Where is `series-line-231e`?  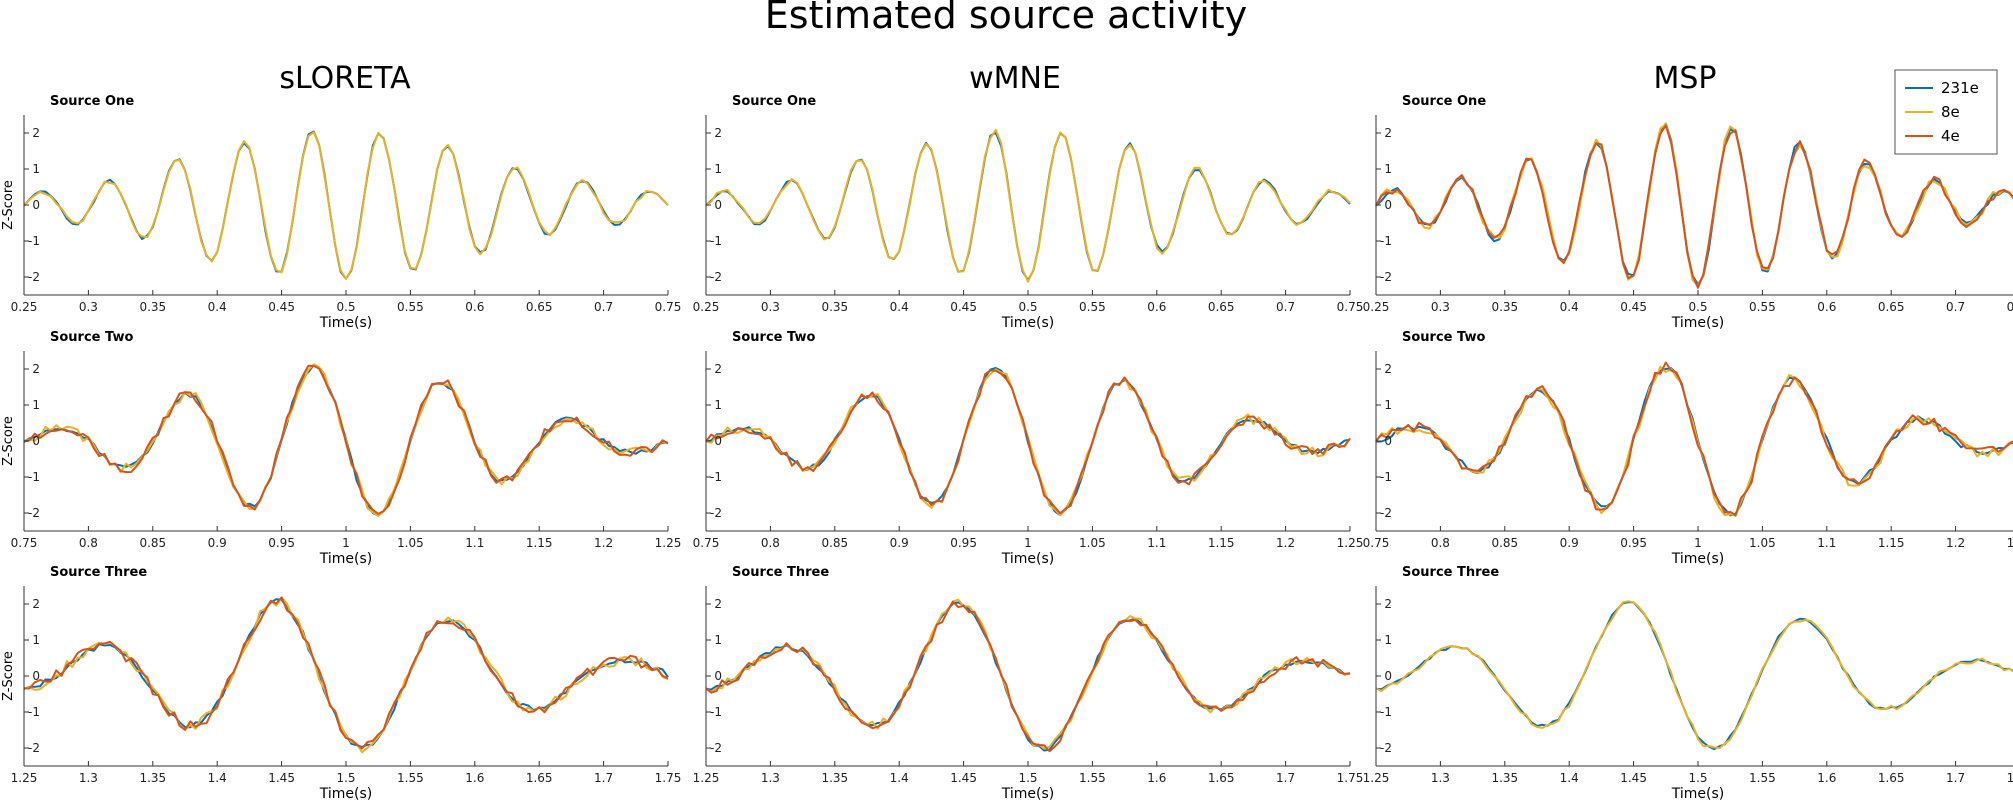 series-line-231e is located at coordinates (346, 673).